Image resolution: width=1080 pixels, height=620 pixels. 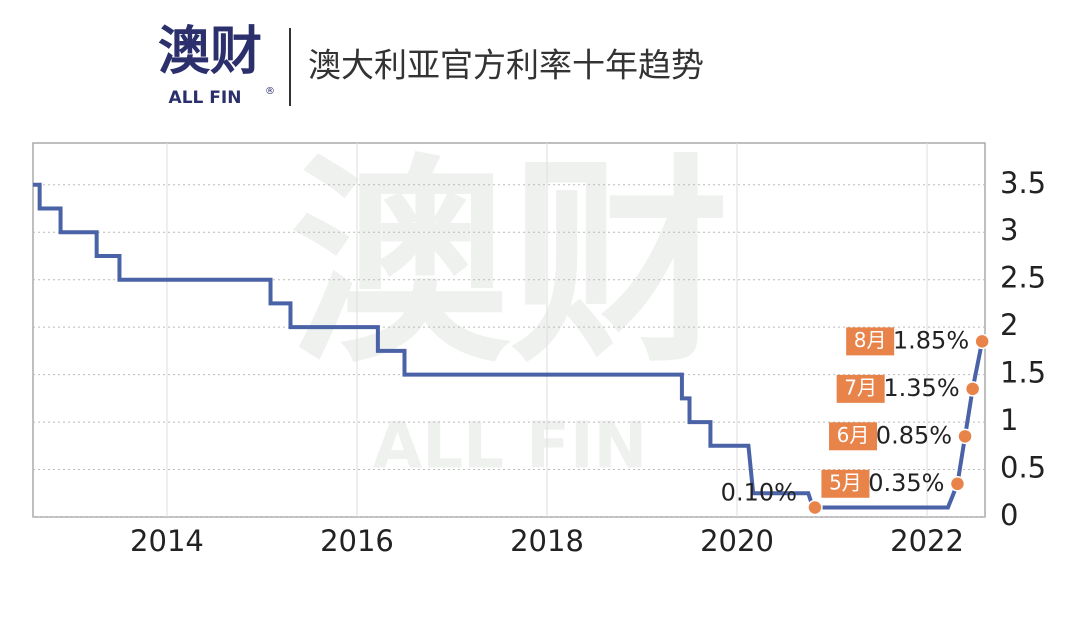 I want to click on annotation-tag: 5月, so click(x=845, y=482).